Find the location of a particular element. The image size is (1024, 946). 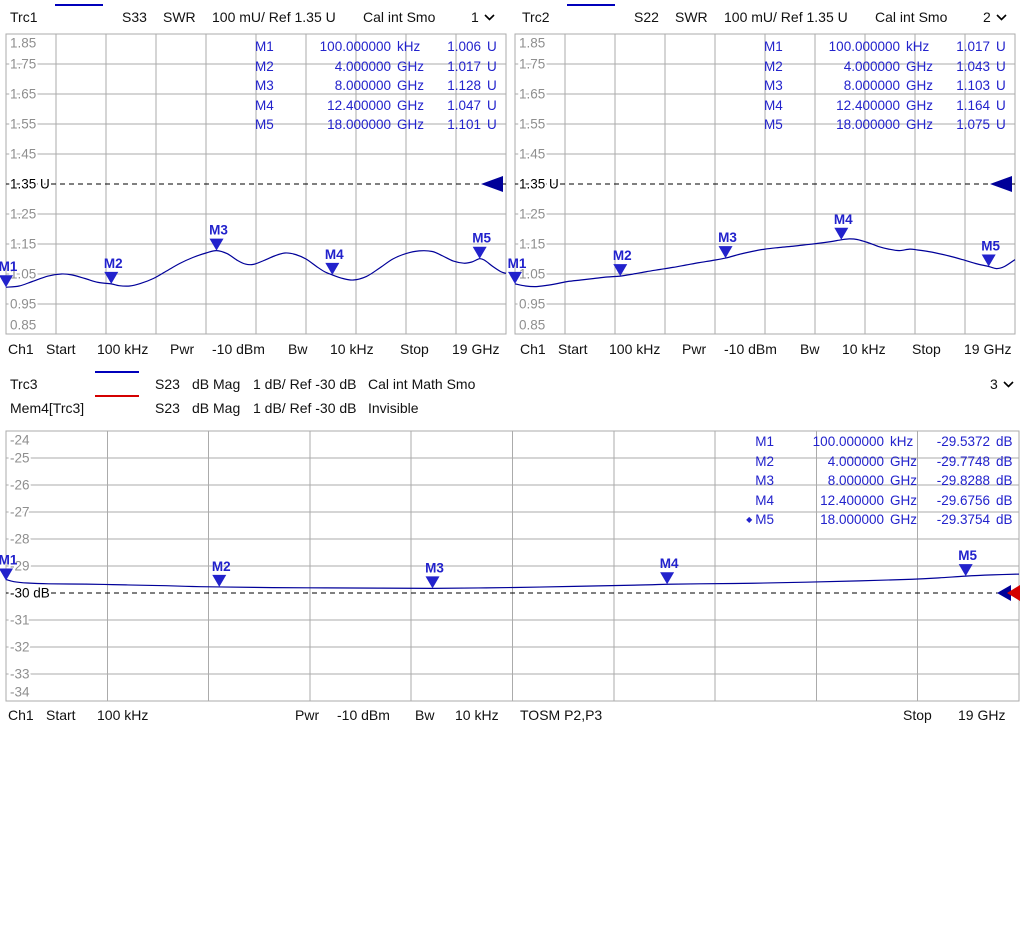

trc1-marker-M2: M2 is located at coordinates (113, 270).